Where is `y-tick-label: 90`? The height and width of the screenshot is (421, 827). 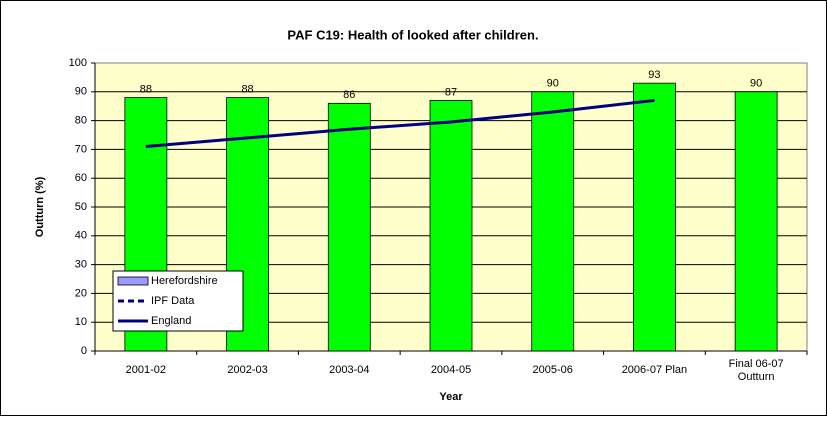 y-tick-label: 90 is located at coordinates (81, 92).